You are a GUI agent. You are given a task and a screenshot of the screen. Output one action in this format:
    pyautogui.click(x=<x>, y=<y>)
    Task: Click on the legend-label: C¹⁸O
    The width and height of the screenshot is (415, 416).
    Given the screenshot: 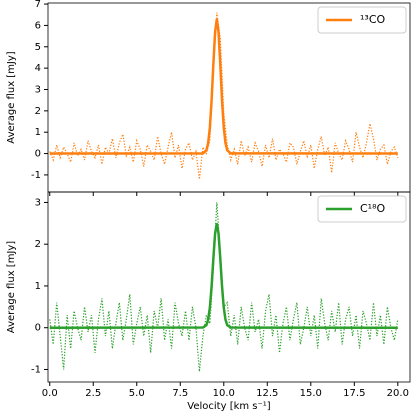 What is the action you would take?
    pyautogui.click(x=373, y=208)
    